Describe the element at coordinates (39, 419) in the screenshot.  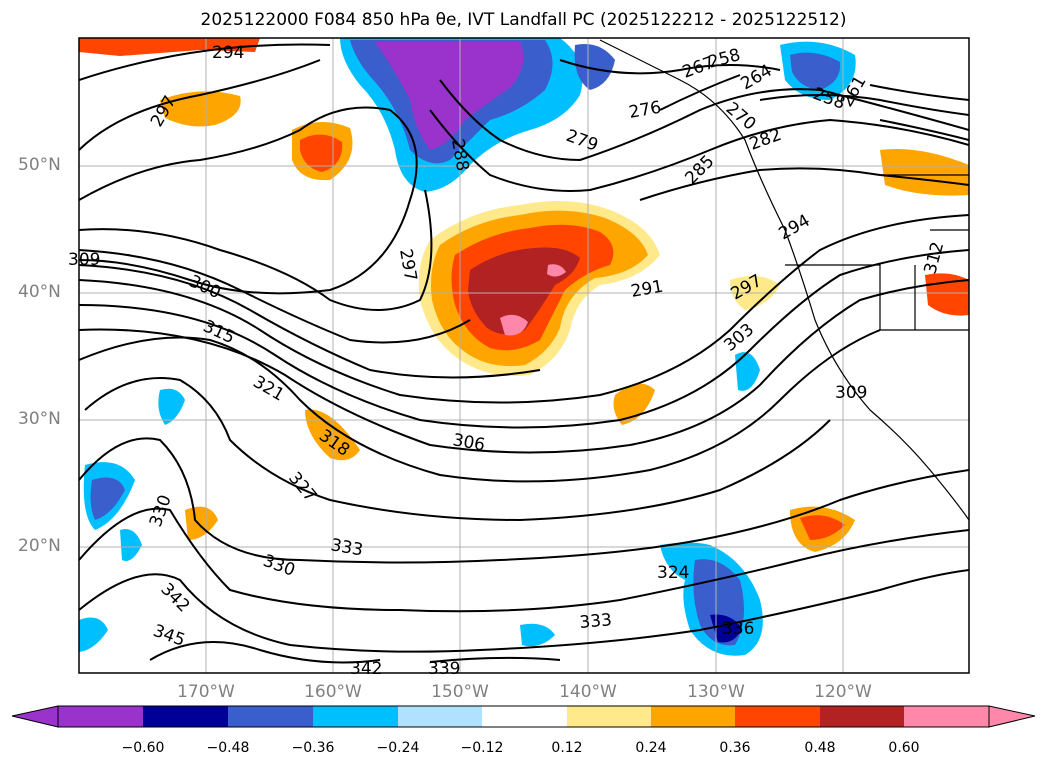
I see `lat-label: 30°N` at that location.